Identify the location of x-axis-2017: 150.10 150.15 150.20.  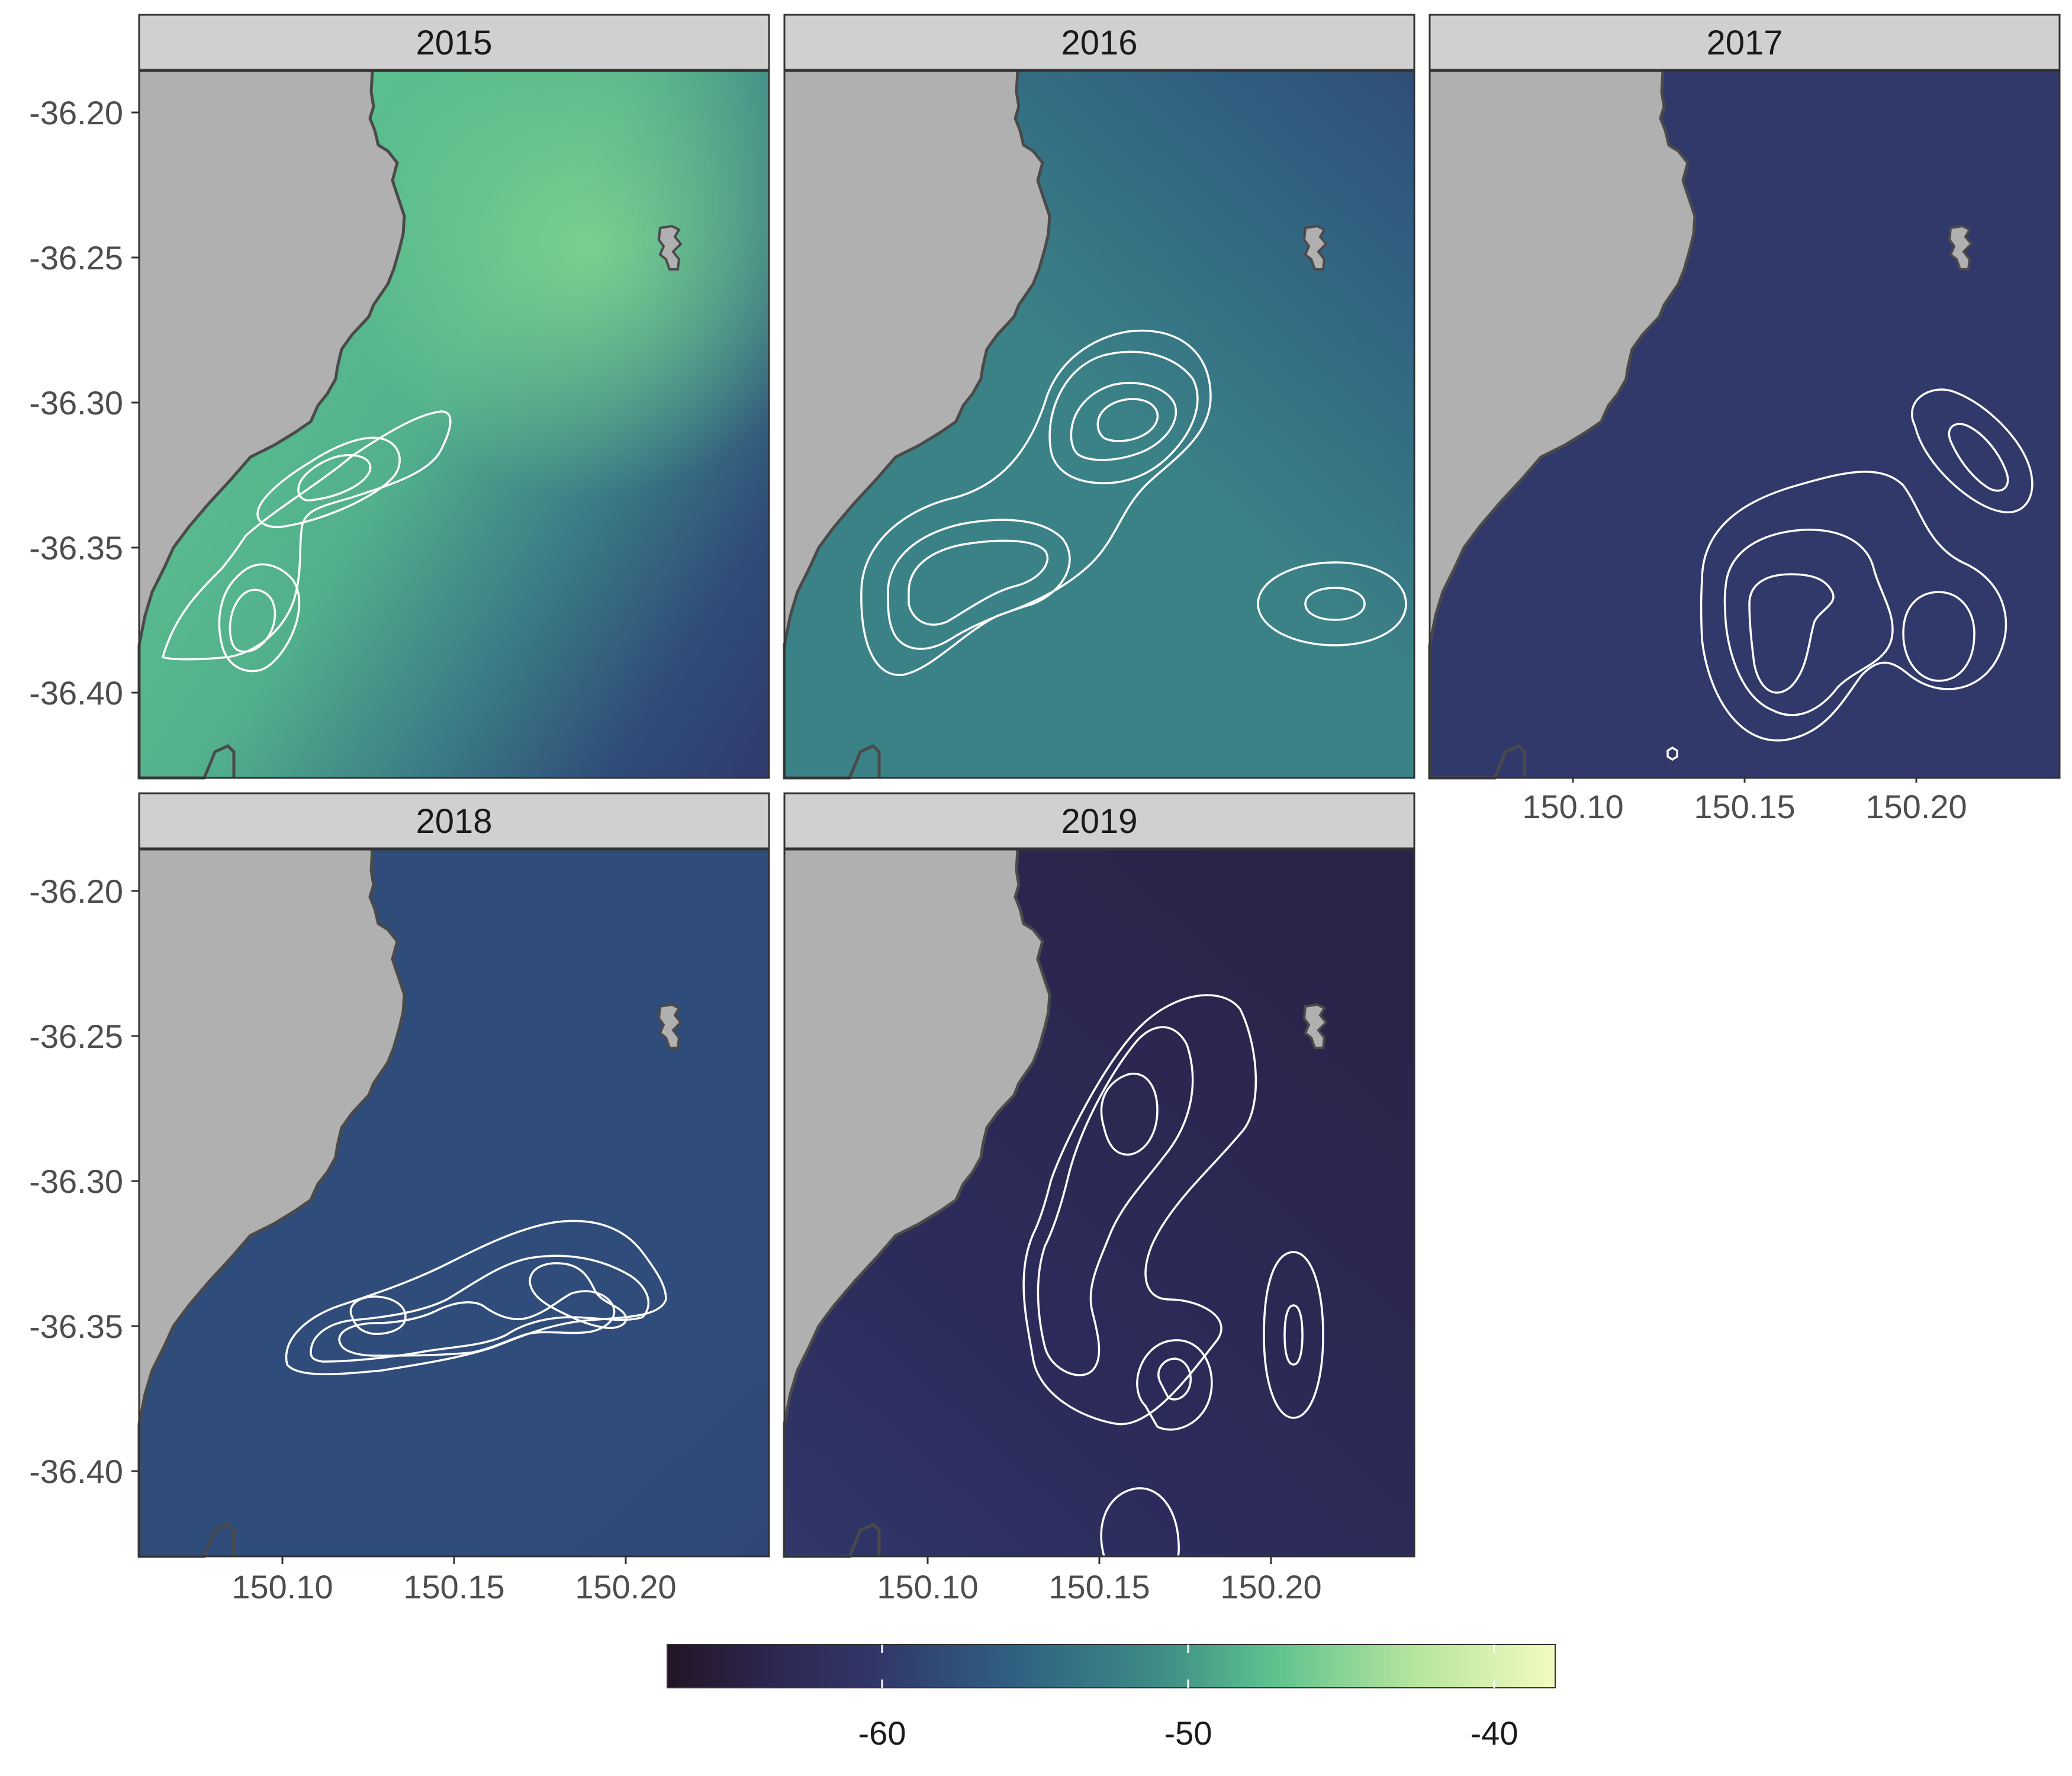
(1744, 800).